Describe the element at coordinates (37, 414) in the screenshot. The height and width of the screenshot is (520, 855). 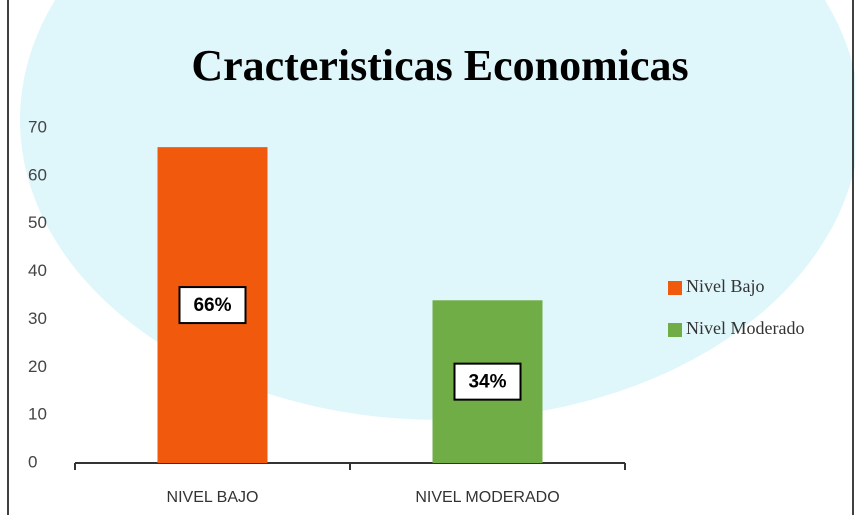
I see `y-tick-label: 10` at that location.